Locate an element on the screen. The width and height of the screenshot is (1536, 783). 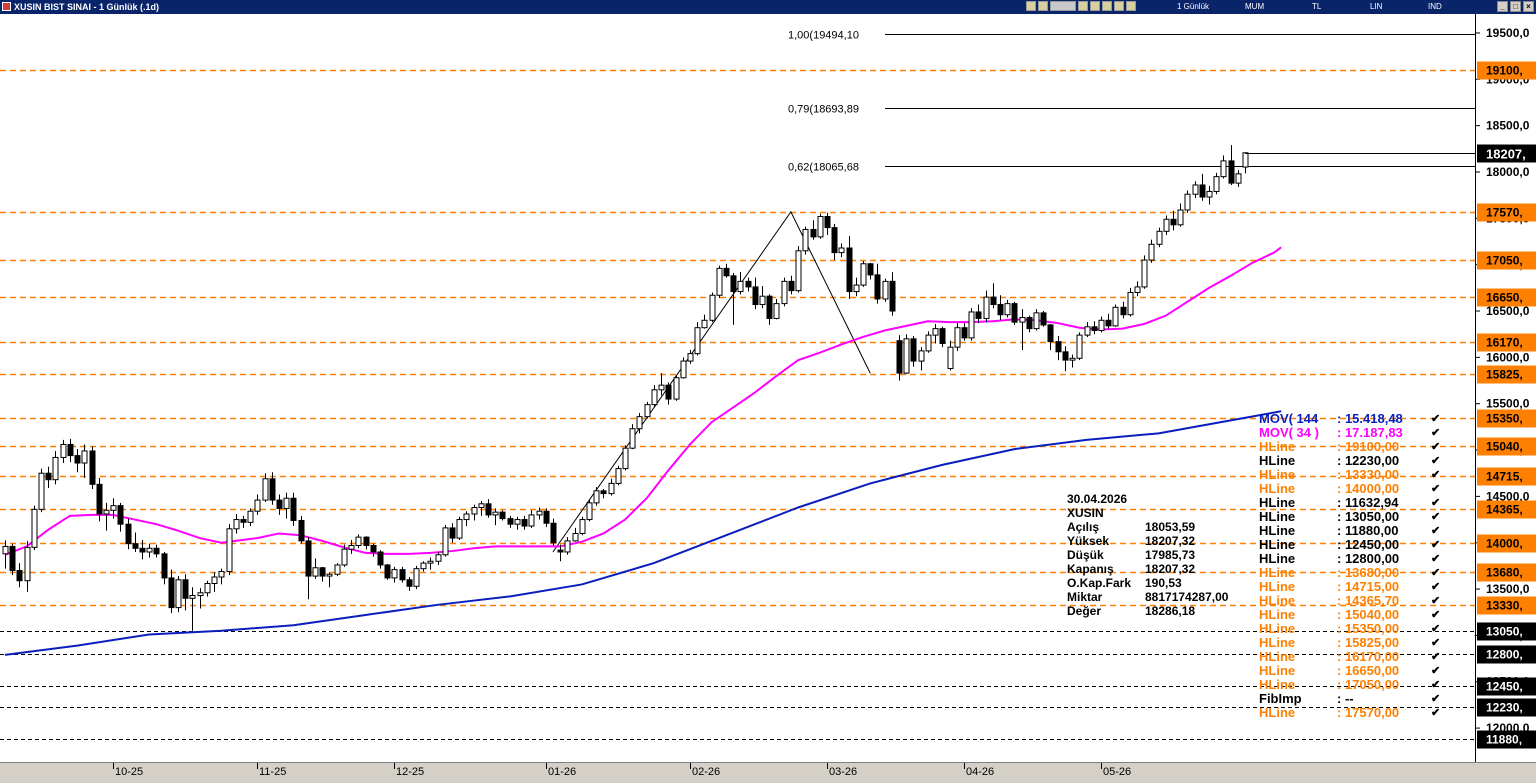
info-row-label: Miktar is located at coordinates (1085, 597).